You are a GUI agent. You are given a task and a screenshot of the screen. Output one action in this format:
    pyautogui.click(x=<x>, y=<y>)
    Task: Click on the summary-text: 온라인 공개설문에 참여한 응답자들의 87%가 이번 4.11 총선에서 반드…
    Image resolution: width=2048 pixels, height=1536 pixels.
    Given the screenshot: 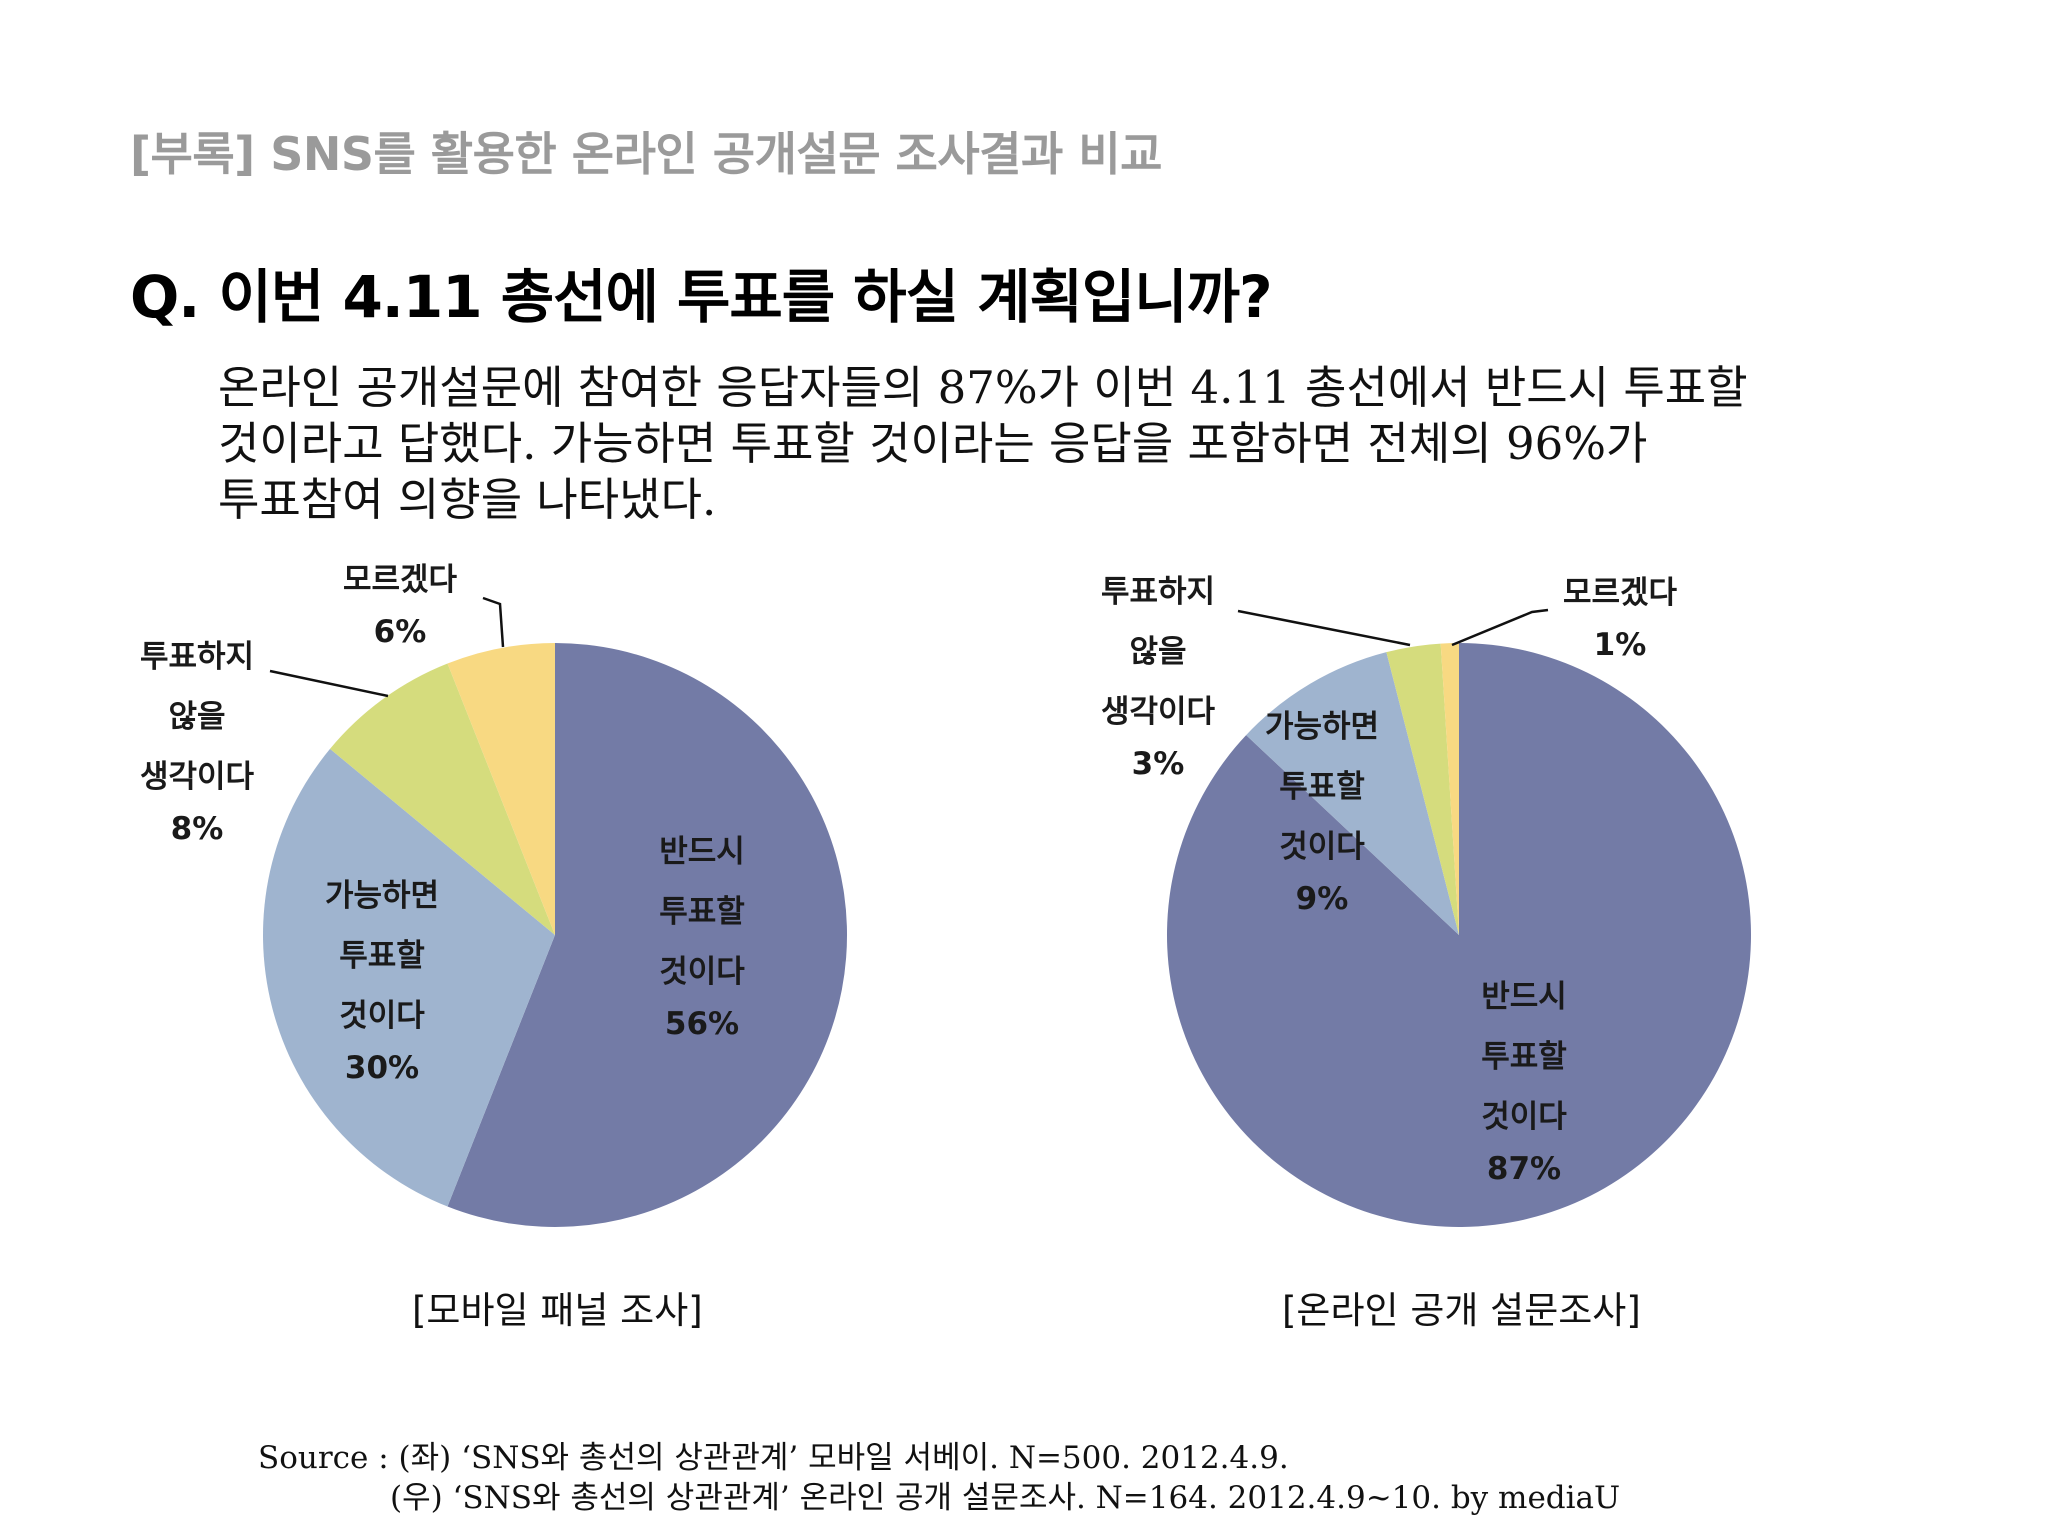 What is the action you would take?
    pyautogui.click(x=1078, y=444)
    